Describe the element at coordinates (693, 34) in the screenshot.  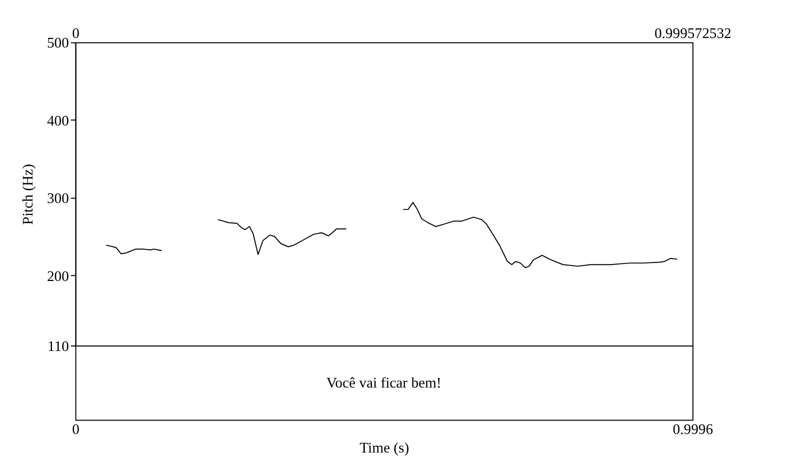
I see `x2-tick-label: 0.999572532` at that location.